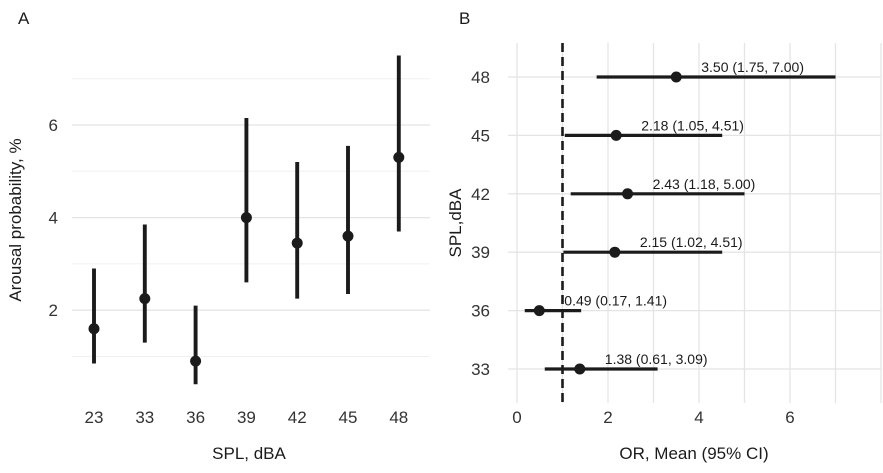 The height and width of the screenshot is (473, 883). Describe the element at coordinates (516, 417) in the screenshot. I see `x-tick-label: 0` at that location.